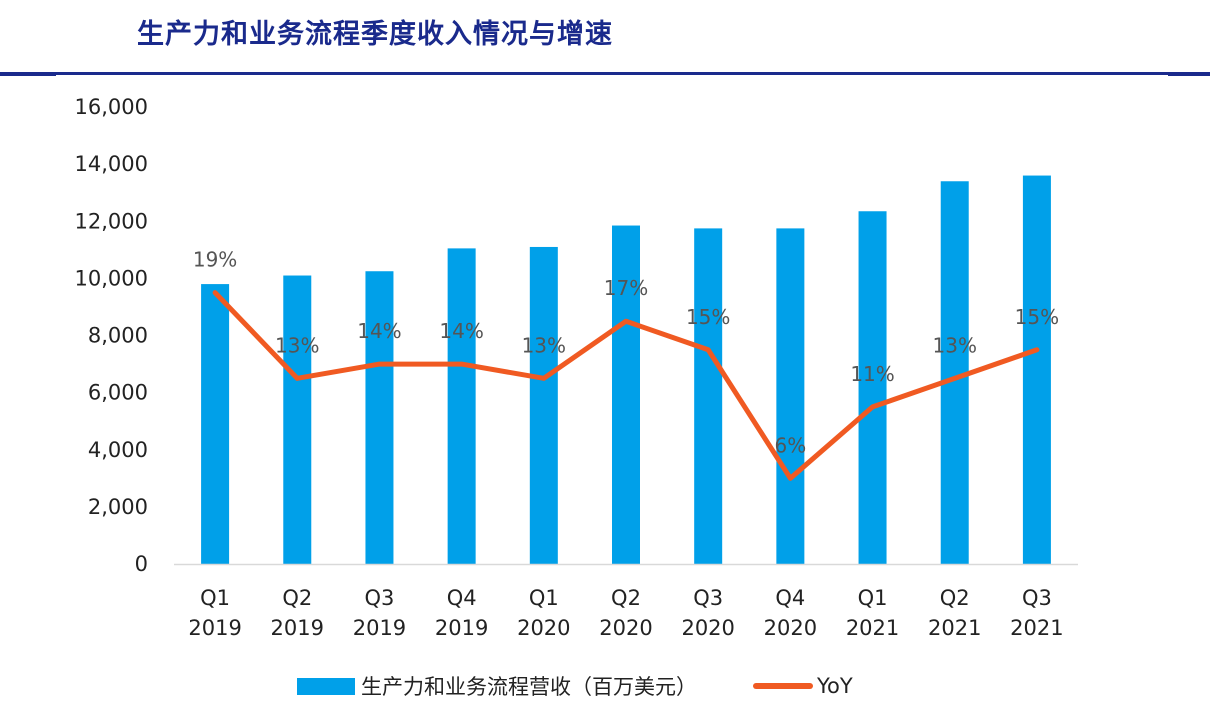 The width and height of the screenshot is (1210, 719). Describe the element at coordinates (215, 260) in the screenshot. I see `yoy-data-label: 19%` at that location.